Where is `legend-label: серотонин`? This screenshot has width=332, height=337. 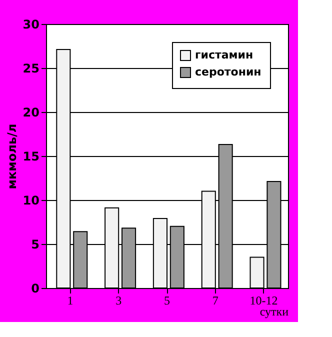 legend-label: серотонин is located at coordinates (228, 72).